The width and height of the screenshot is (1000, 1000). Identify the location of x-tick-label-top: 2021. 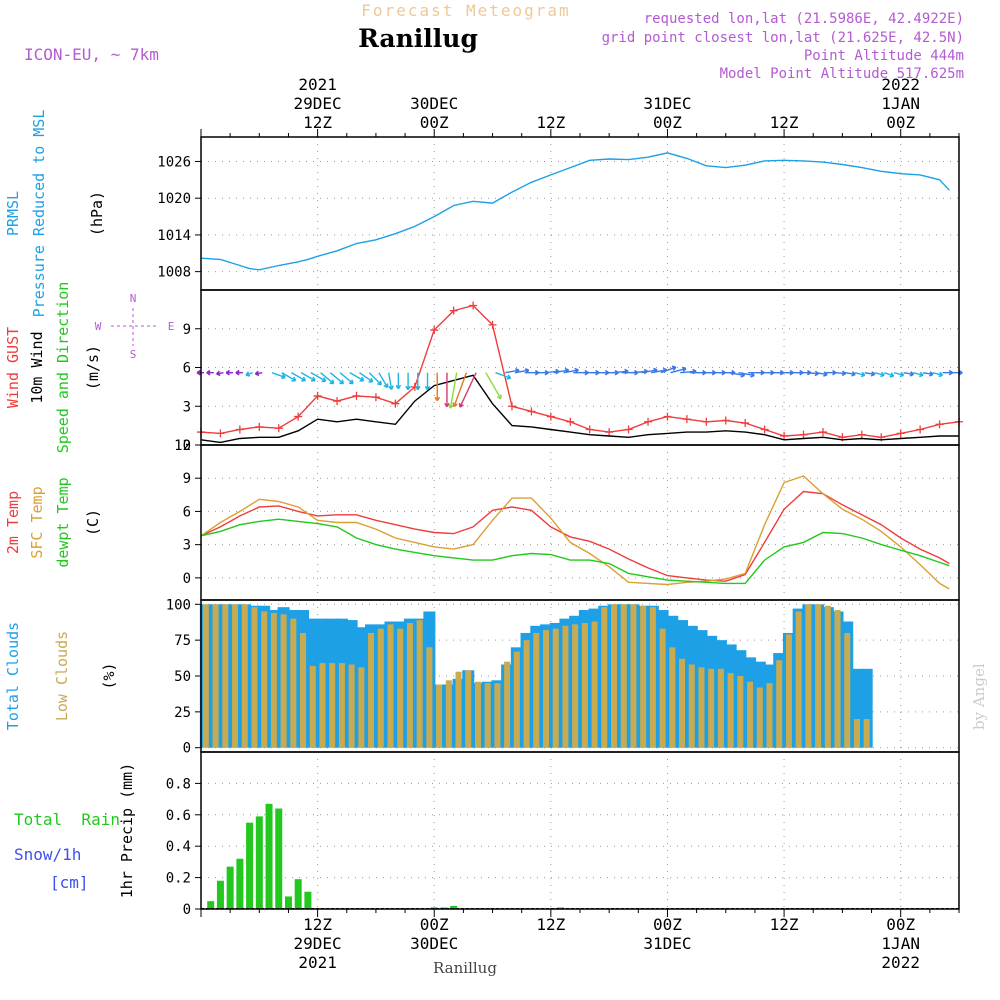
(317, 84).